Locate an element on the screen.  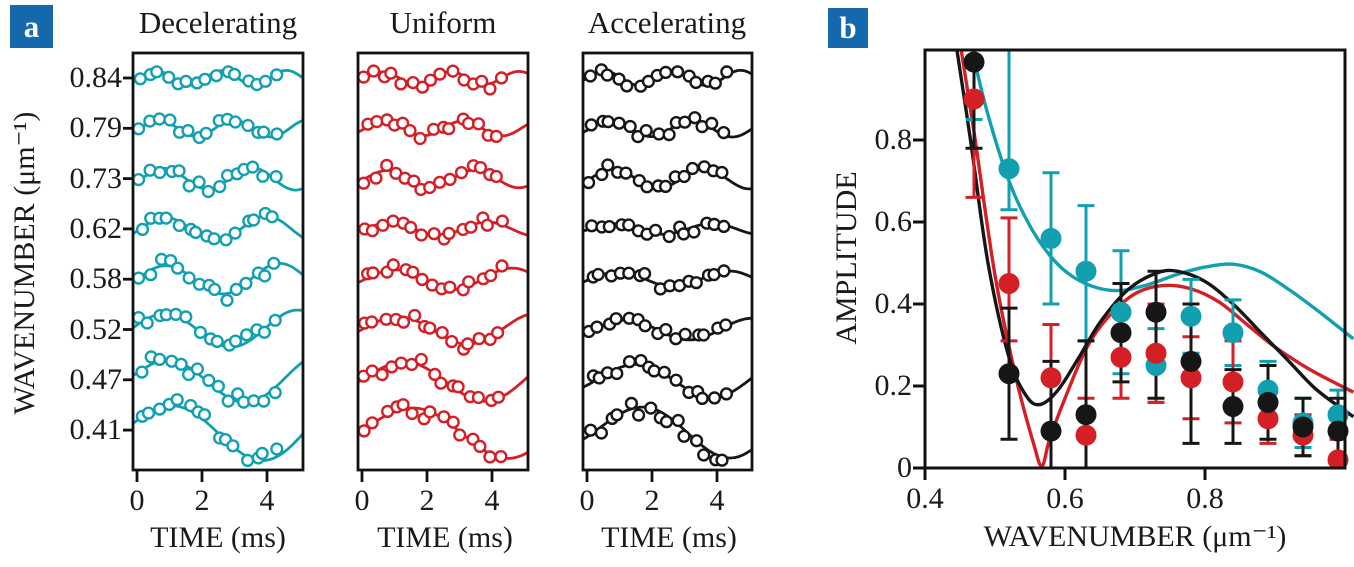
panel-a-xtick-2-4: 4 is located at coordinates (717, 500).